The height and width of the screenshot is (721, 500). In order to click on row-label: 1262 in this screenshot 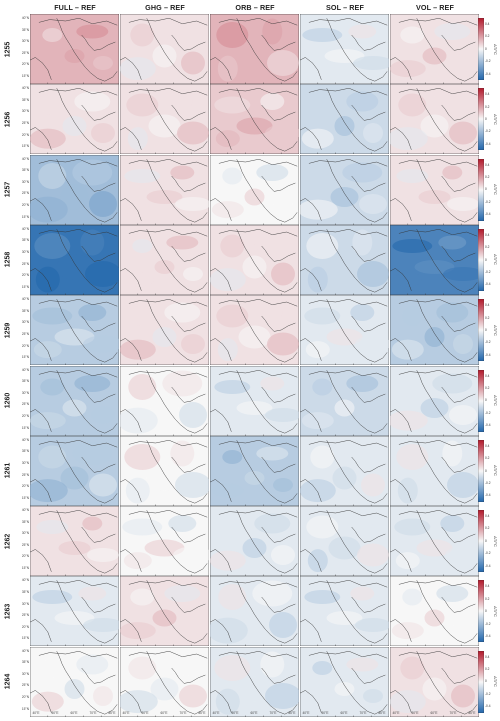, I will do `click(8, 541)`.